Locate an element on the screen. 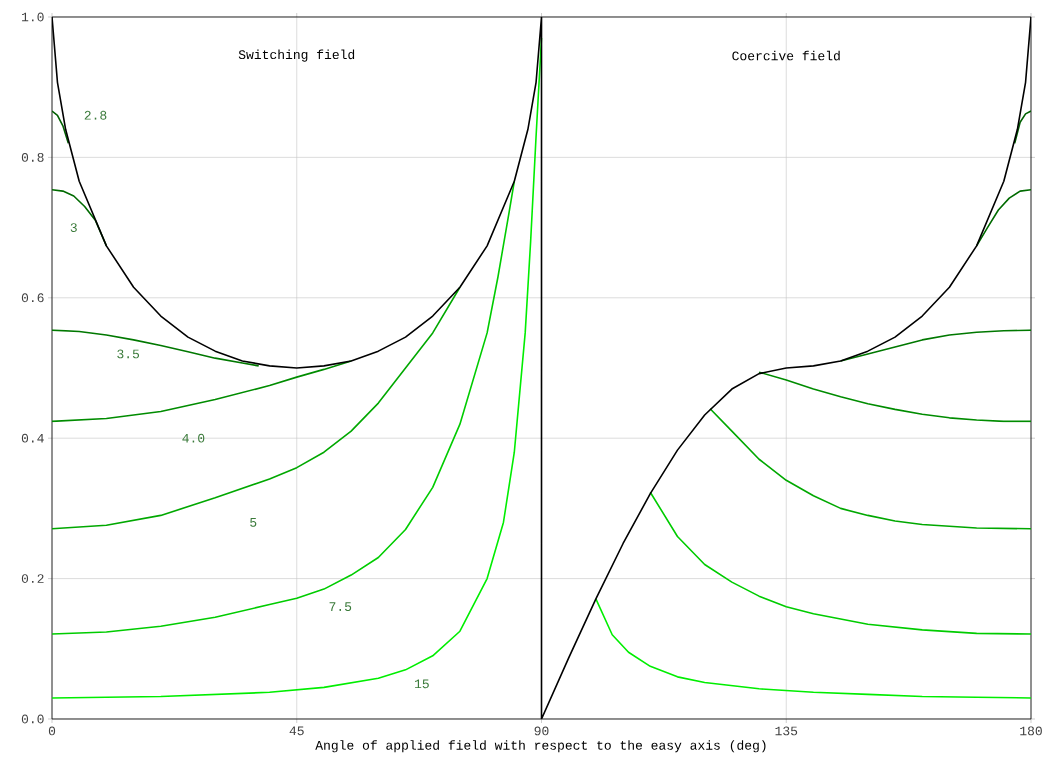  y-tick-label: 0.2 is located at coordinates (32, 578).